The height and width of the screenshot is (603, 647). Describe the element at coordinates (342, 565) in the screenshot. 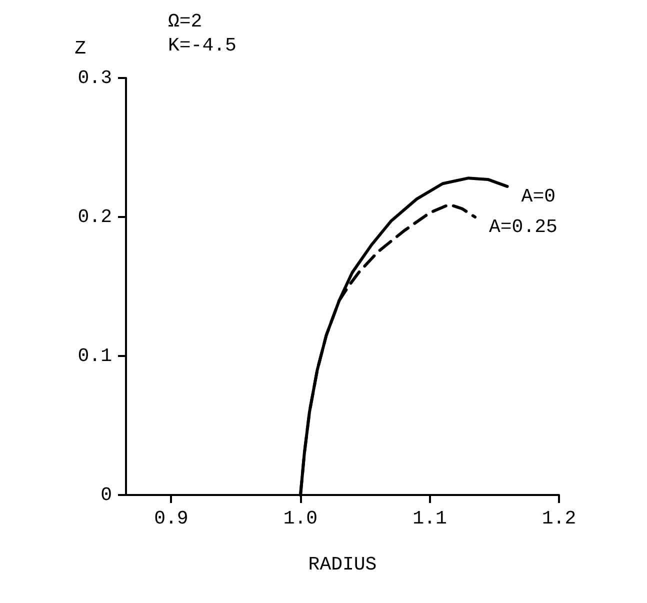

I see `x-axis-title: RADIUS` at that location.